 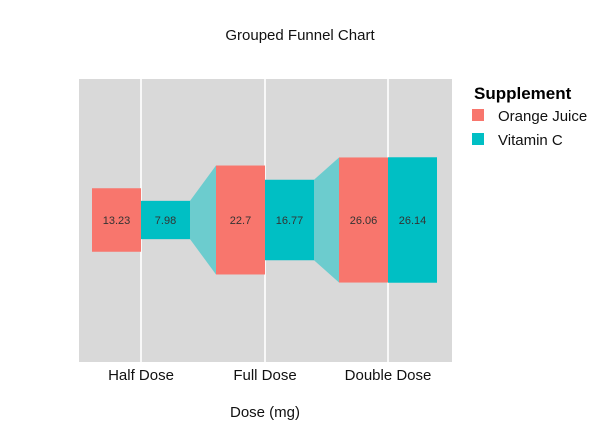 What do you see at coordinates (530, 140) in the screenshot?
I see `legend-label: Vitamin C` at bounding box center [530, 140].